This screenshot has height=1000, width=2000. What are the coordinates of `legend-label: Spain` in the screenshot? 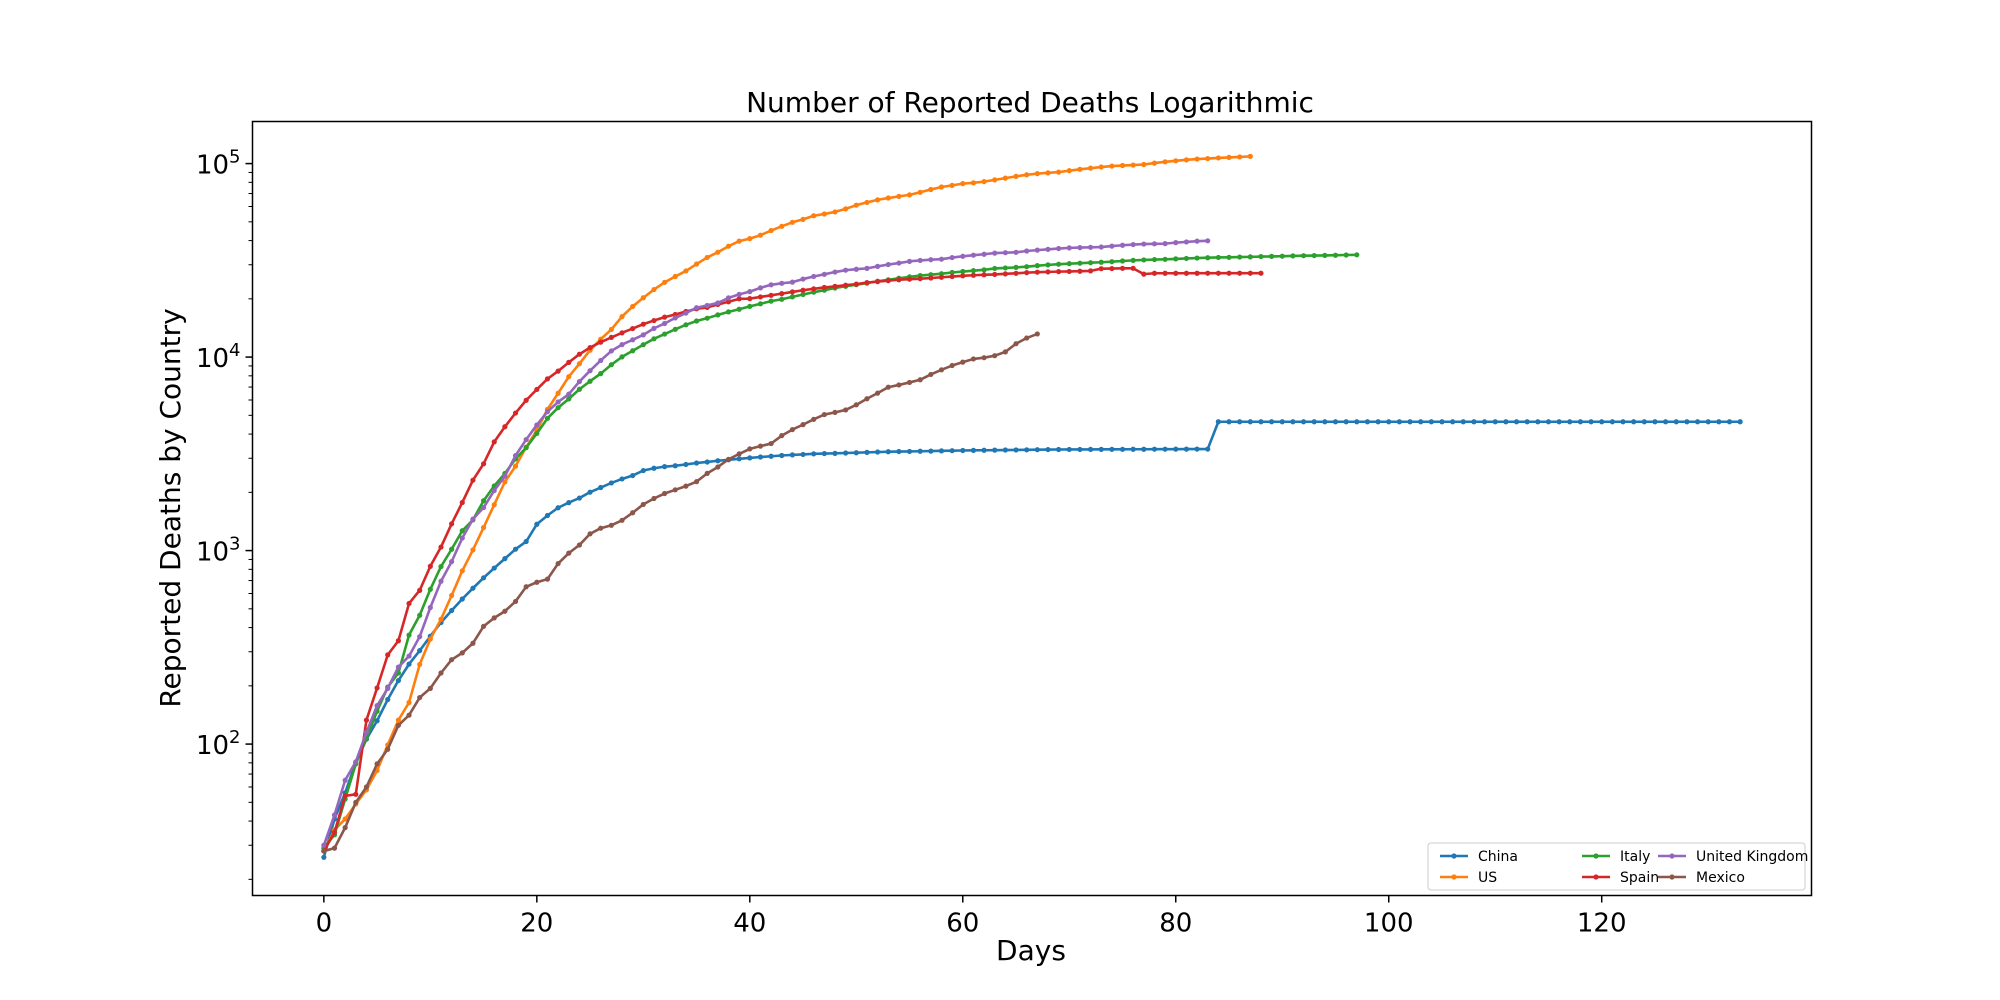 It's located at (1639, 878).